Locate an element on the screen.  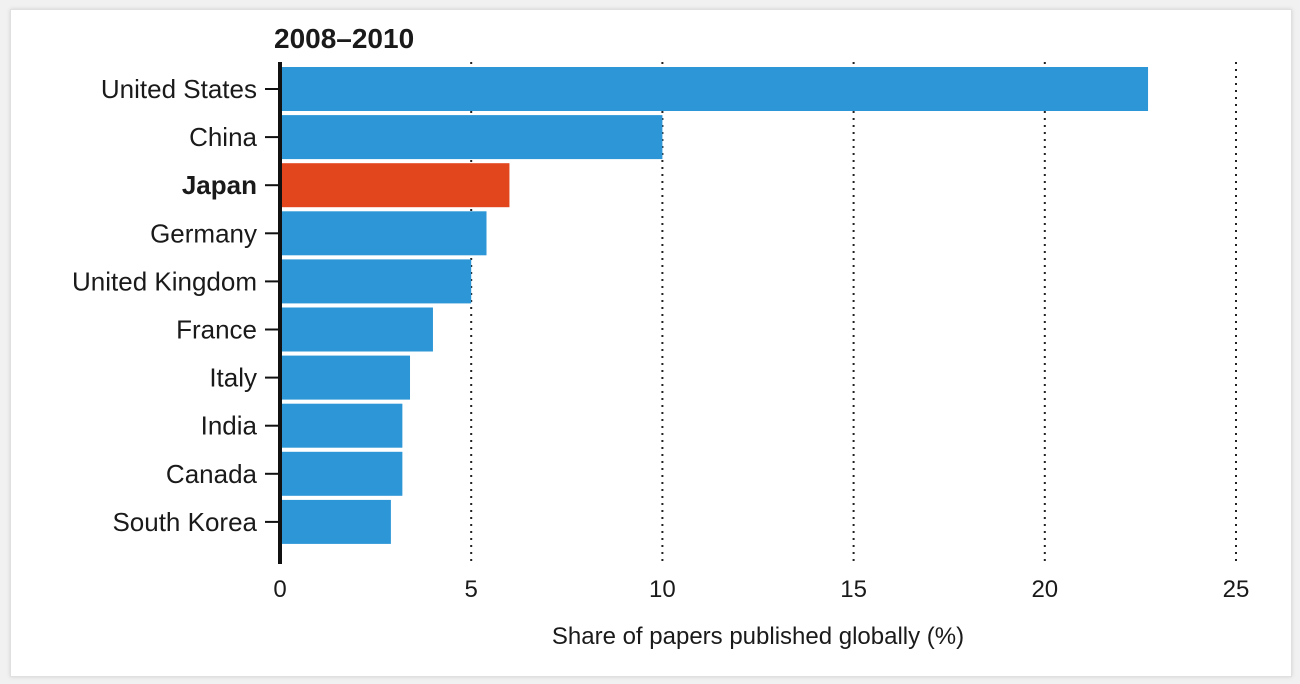
bar-italy is located at coordinates (345, 377).